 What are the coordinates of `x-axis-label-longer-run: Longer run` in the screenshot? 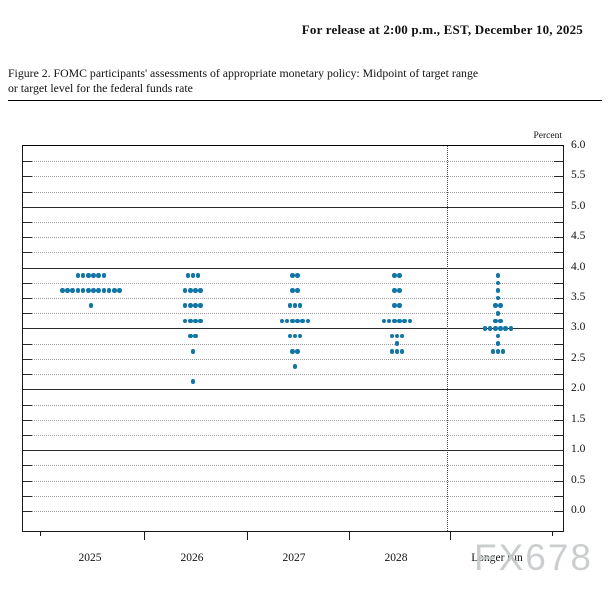 It's located at (497, 558).